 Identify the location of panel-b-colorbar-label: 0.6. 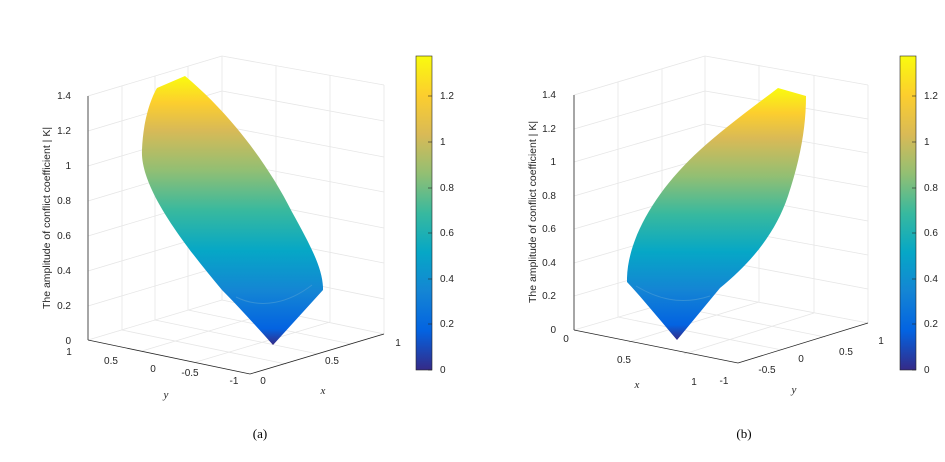
(931, 233).